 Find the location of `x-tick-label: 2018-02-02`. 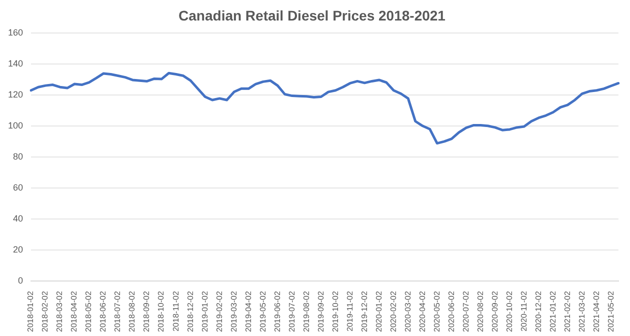

x-tick-label: 2018-02-02 is located at coordinates (45, 311).